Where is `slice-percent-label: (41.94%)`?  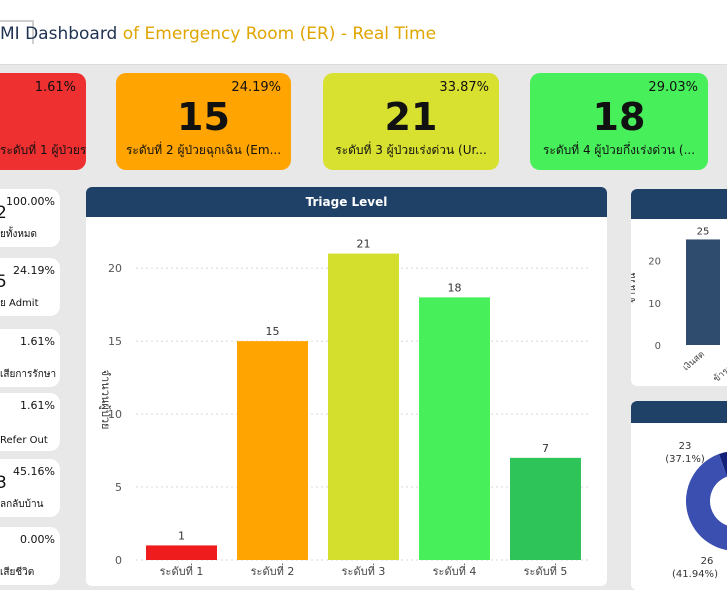 slice-percent-label: (41.94%) is located at coordinates (695, 574).